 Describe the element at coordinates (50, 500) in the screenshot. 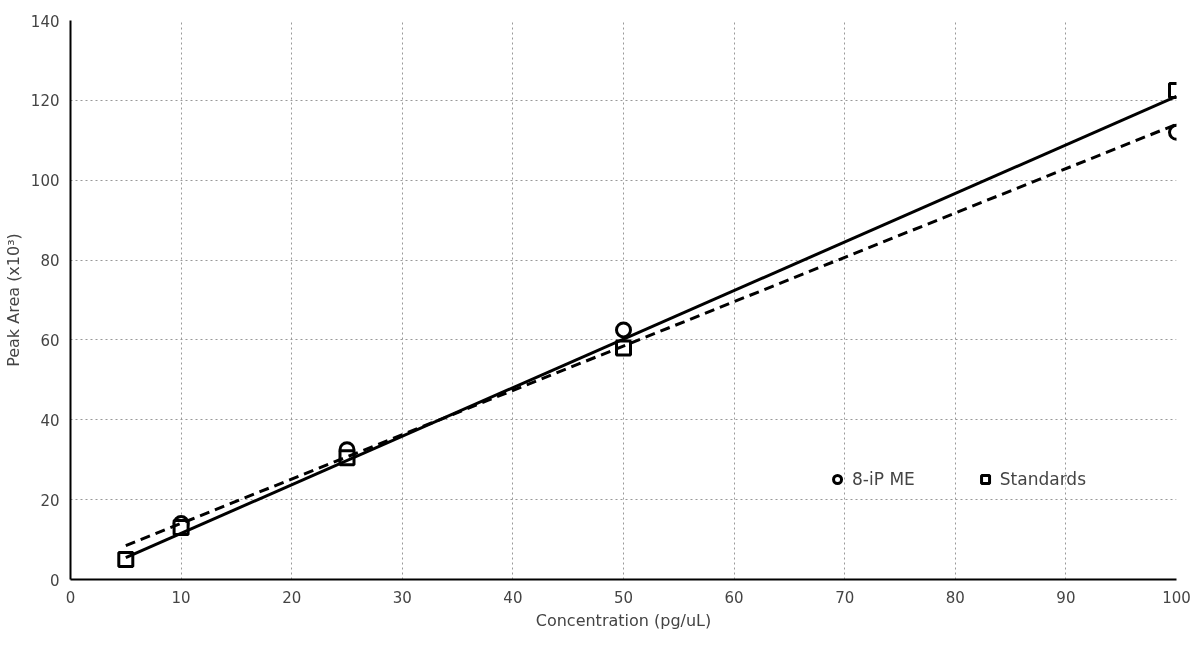

I see `y-tick-label: 20` at that location.